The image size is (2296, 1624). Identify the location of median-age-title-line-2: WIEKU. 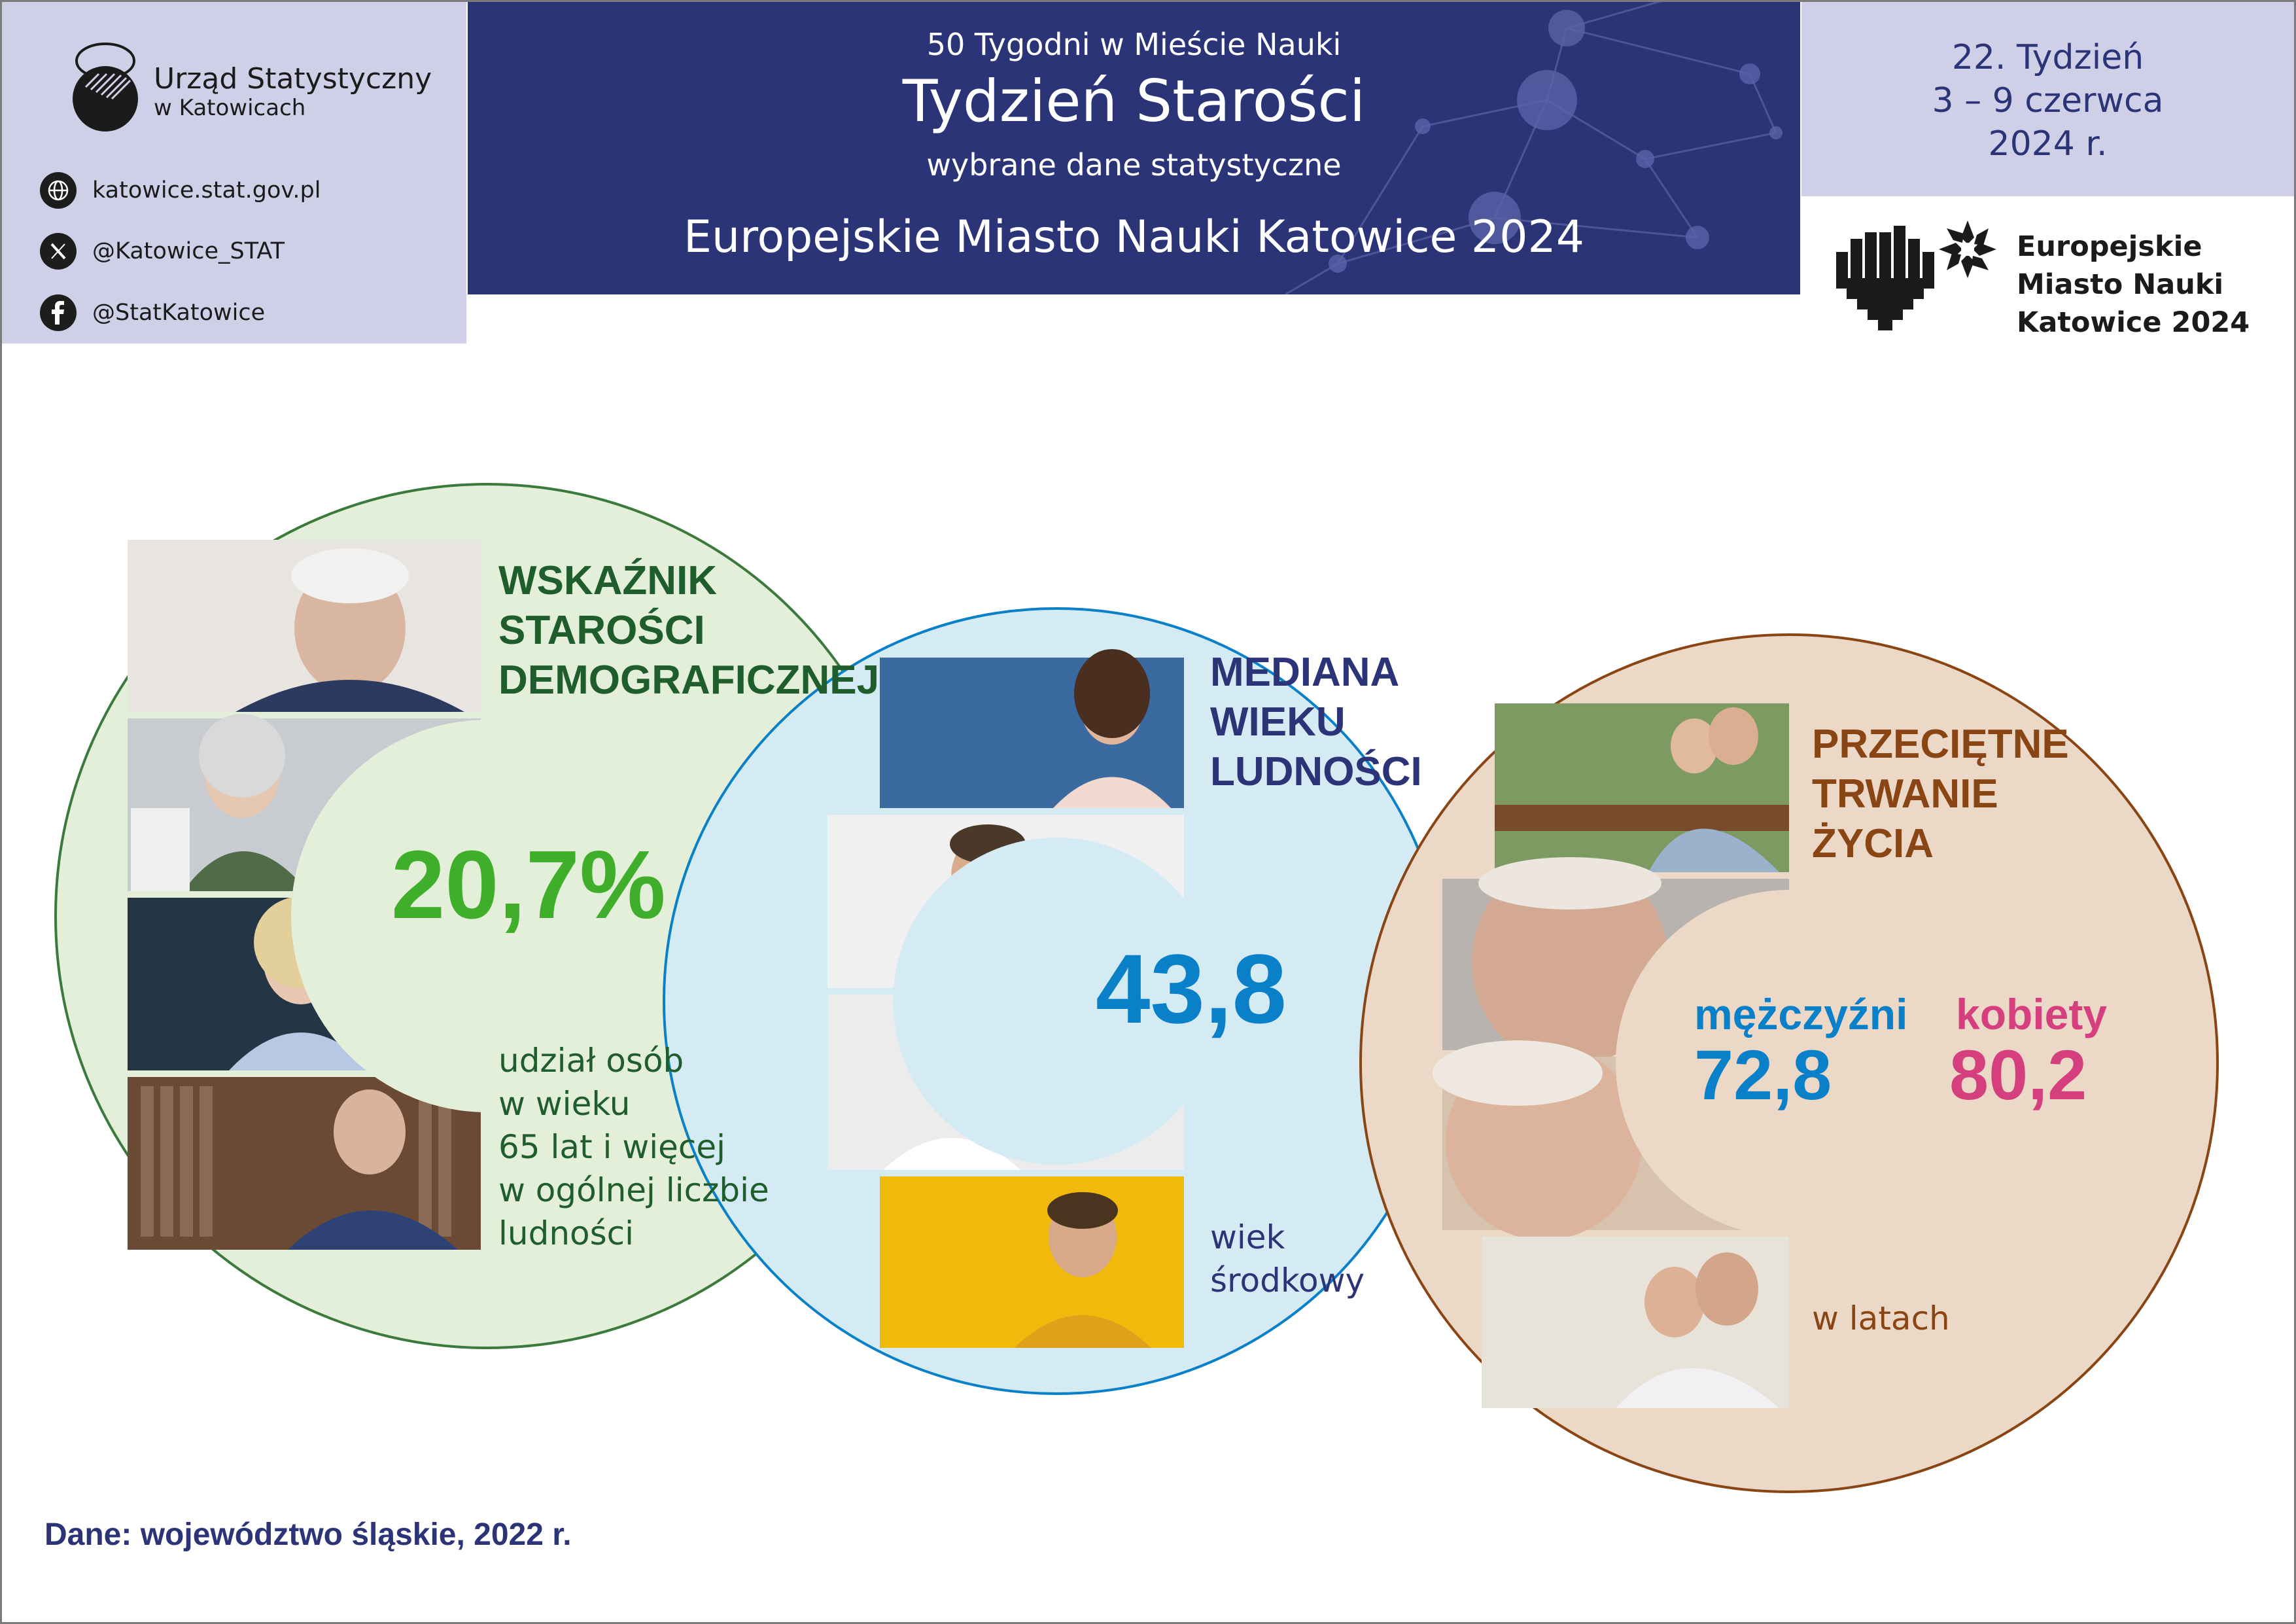
(1278, 722).